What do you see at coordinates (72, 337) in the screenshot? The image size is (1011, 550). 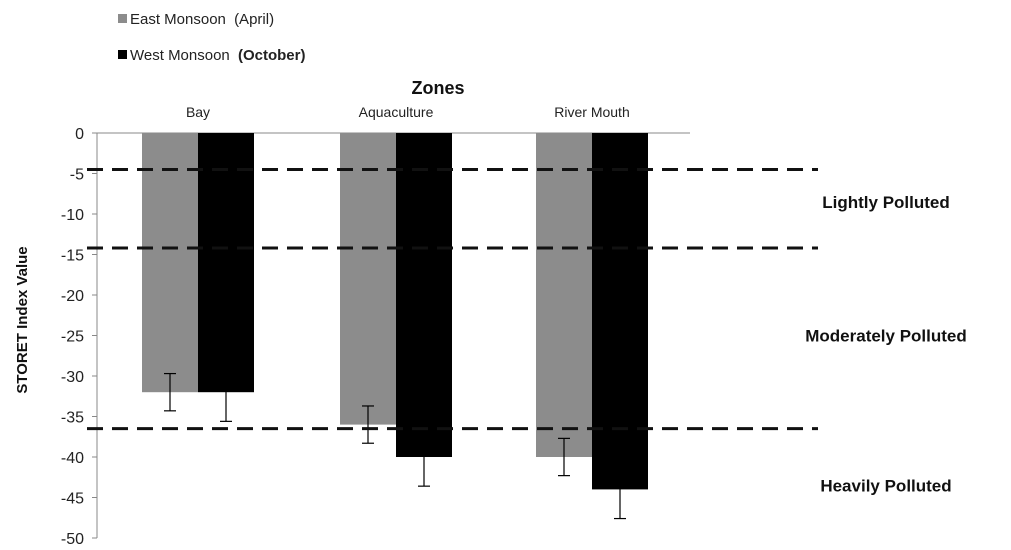 I see `y-tick-label: -25` at bounding box center [72, 337].